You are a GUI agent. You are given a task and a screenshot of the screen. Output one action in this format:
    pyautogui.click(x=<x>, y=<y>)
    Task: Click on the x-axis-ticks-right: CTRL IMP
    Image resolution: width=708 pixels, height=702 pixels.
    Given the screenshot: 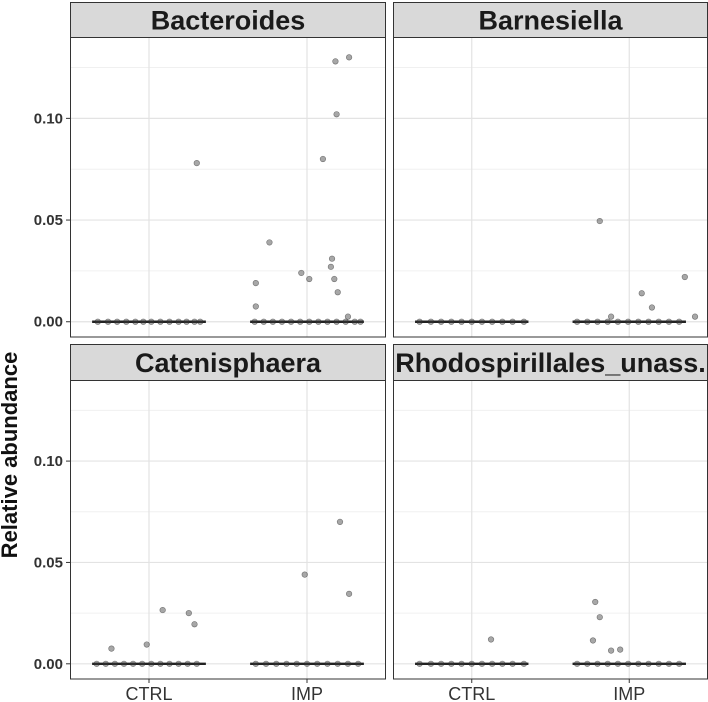 What is the action you would take?
    pyautogui.click(x=546, y=690)
    